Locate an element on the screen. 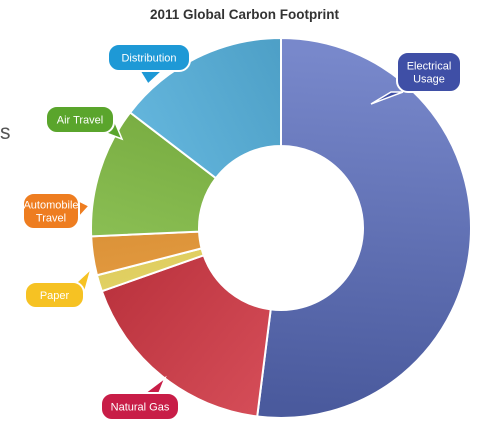 Image resolution: width=481 pixels, height=440 pixels. callout-label-natural-gas: Natural Gas is located at coordinates (140, 408).